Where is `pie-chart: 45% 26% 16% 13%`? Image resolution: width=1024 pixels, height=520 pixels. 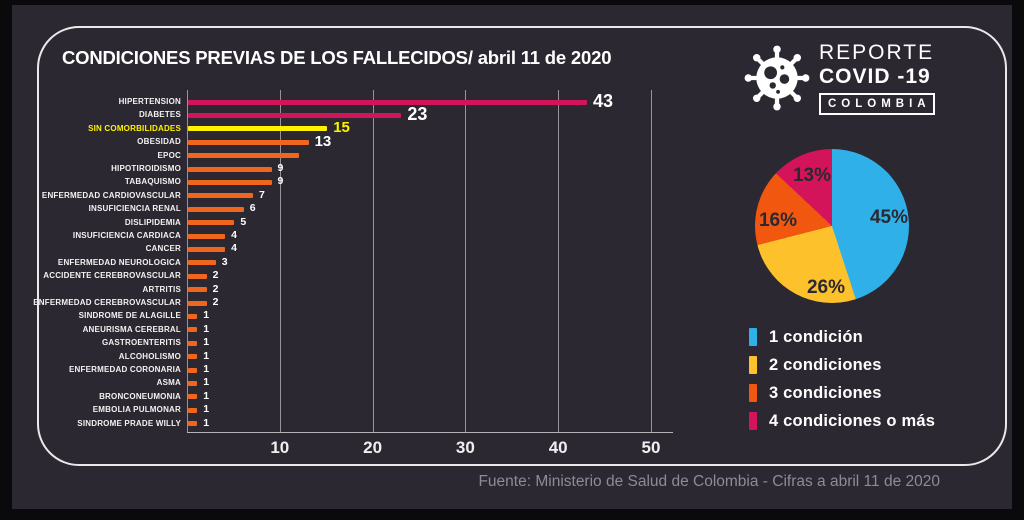
pie-chart: 45% 26% 16% 13% is located at coordinates (832, 226).